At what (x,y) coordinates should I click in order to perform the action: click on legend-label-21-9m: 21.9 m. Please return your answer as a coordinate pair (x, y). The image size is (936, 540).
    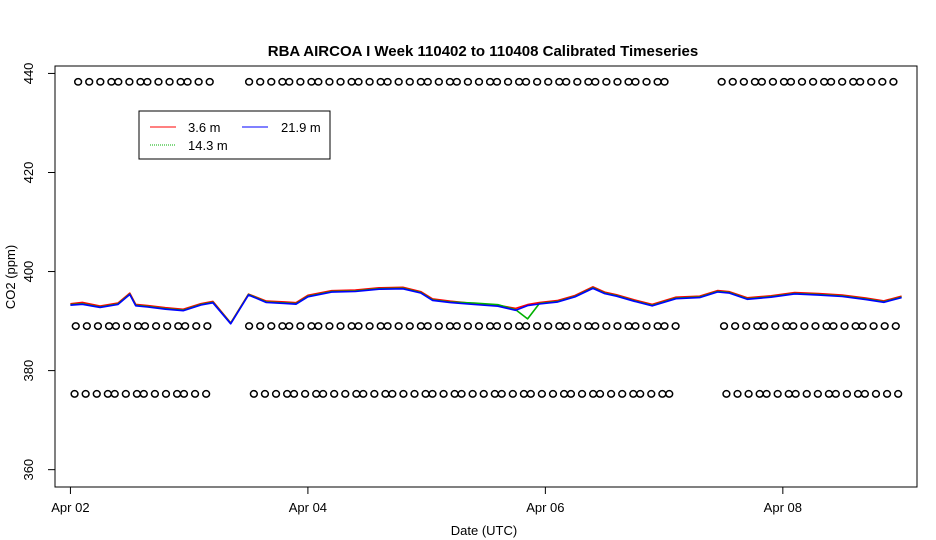
    Looking at the image, I should click on (301, 127).